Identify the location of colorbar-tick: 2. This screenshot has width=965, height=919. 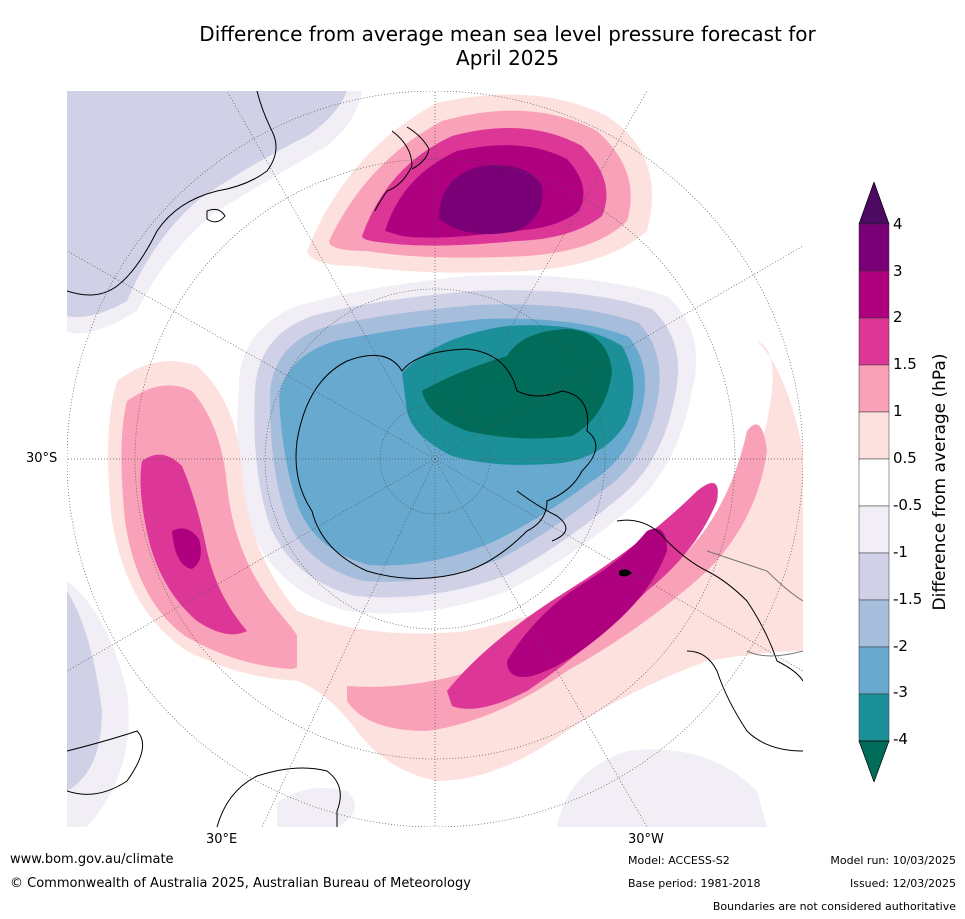
(898, 317).